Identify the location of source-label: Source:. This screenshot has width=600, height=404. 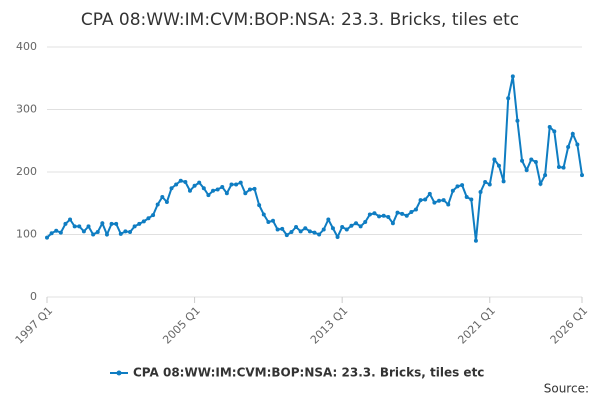
(566, 389).